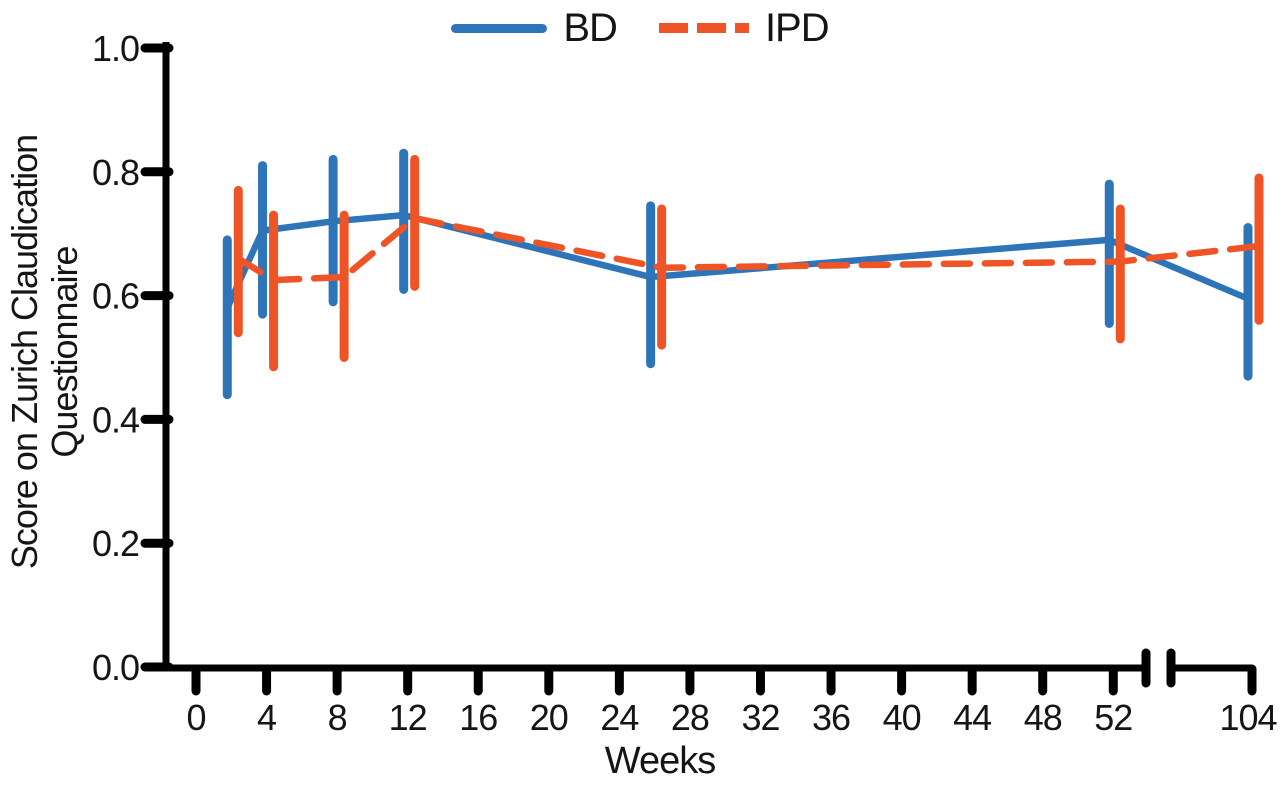  What do you see at coordinates (690, 717) in the screenshot?
I see `x-tick-label: 28` at bounding box center [690, 717].